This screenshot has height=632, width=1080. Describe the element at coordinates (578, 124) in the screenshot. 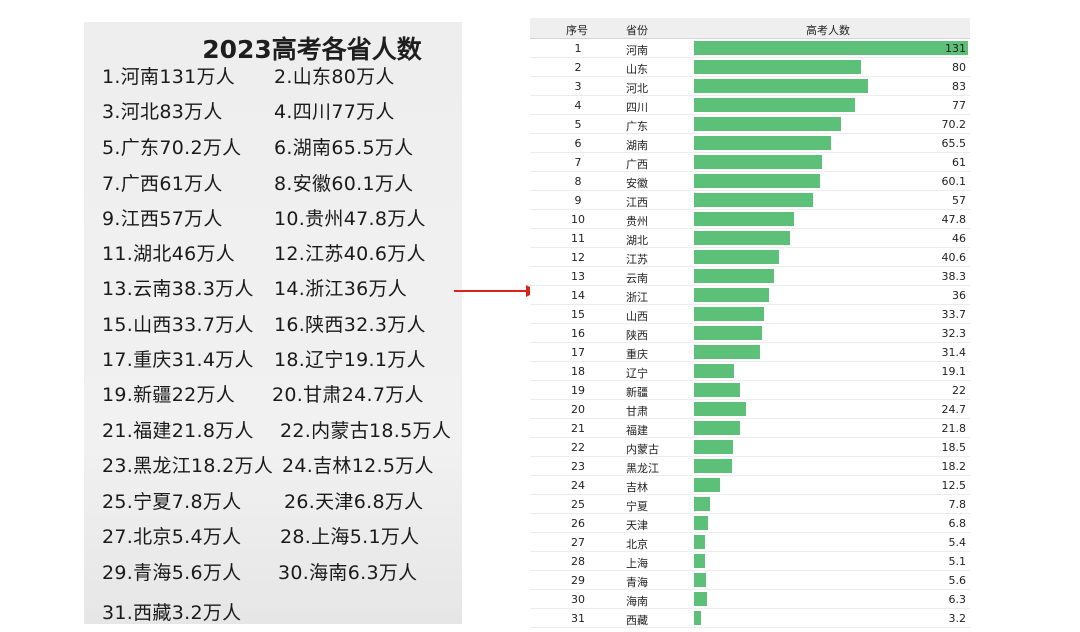

I see `rank-cell: 5` at that location.